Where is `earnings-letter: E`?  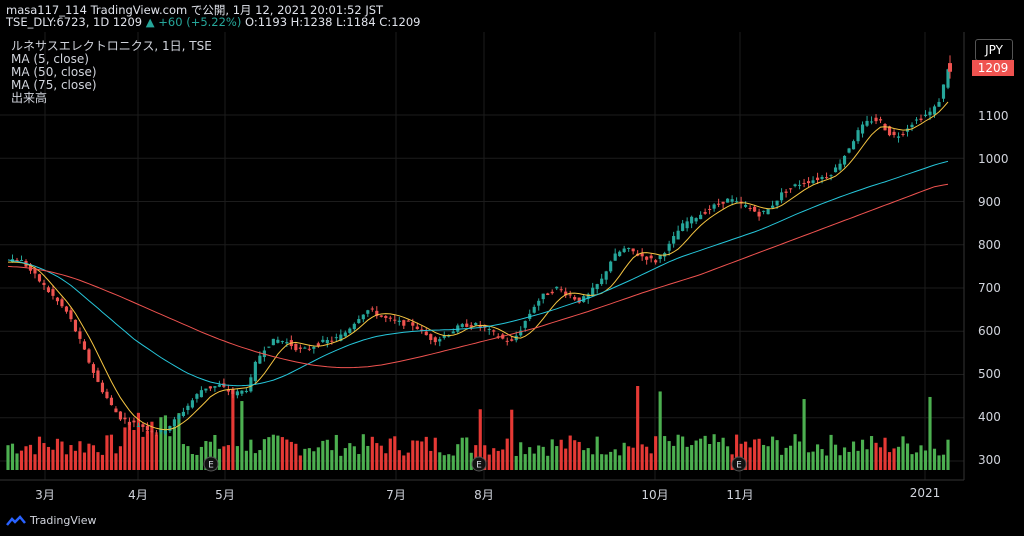
earnings-letter: E is located at coordinates (739, 466).